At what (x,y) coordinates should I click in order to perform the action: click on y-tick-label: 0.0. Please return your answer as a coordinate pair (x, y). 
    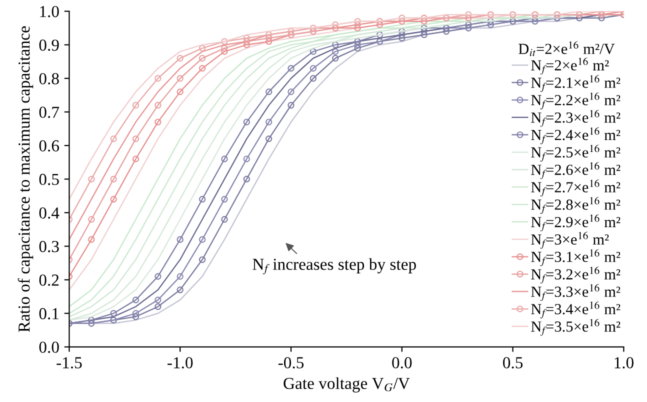
    Looking at the image, I should click on (49, 347).